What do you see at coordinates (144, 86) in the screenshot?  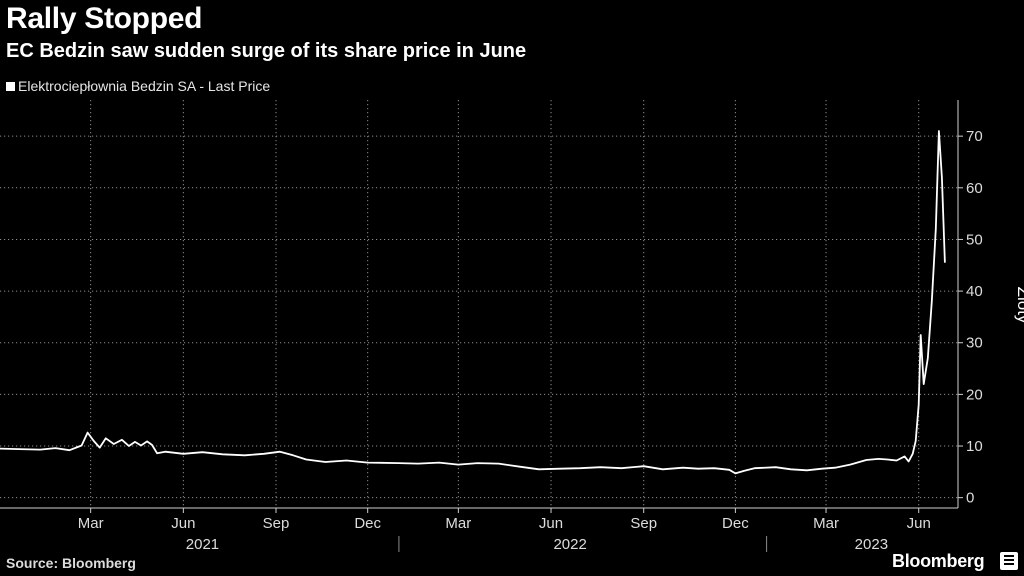 I see `legend-label: Elektrociepłownia Bedzin SA - Last Price` at bounding box center [144, 86].